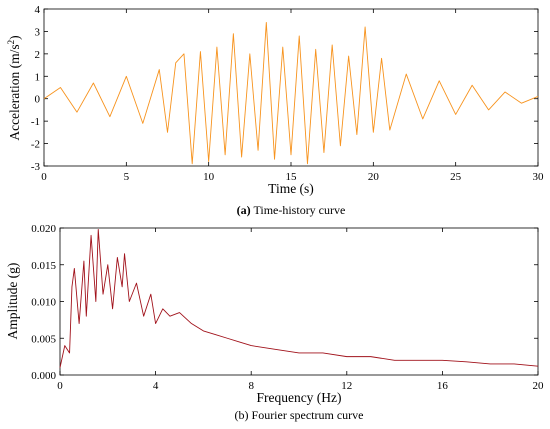 Image resolution: width=550 pixels, height=429 pixels. What do you see at coordinates (298, 397) in the screenshot?
I see `chart-b-x-axis-label: Frequency (Hz)` at bounding box center [298, 397].